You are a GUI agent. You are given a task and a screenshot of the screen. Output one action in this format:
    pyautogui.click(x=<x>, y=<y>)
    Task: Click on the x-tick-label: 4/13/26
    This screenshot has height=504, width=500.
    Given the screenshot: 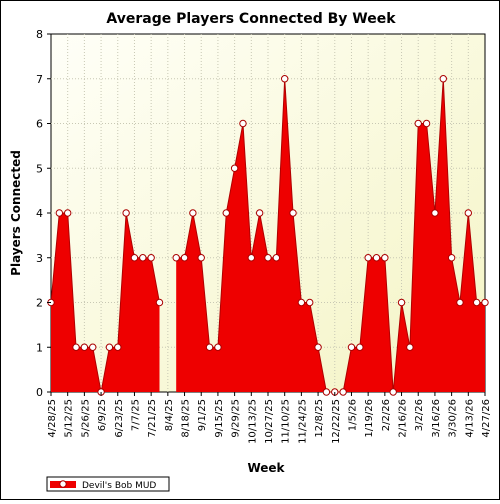 What is the action you would take?
    pyautogui.click(x=469, y=418)
    